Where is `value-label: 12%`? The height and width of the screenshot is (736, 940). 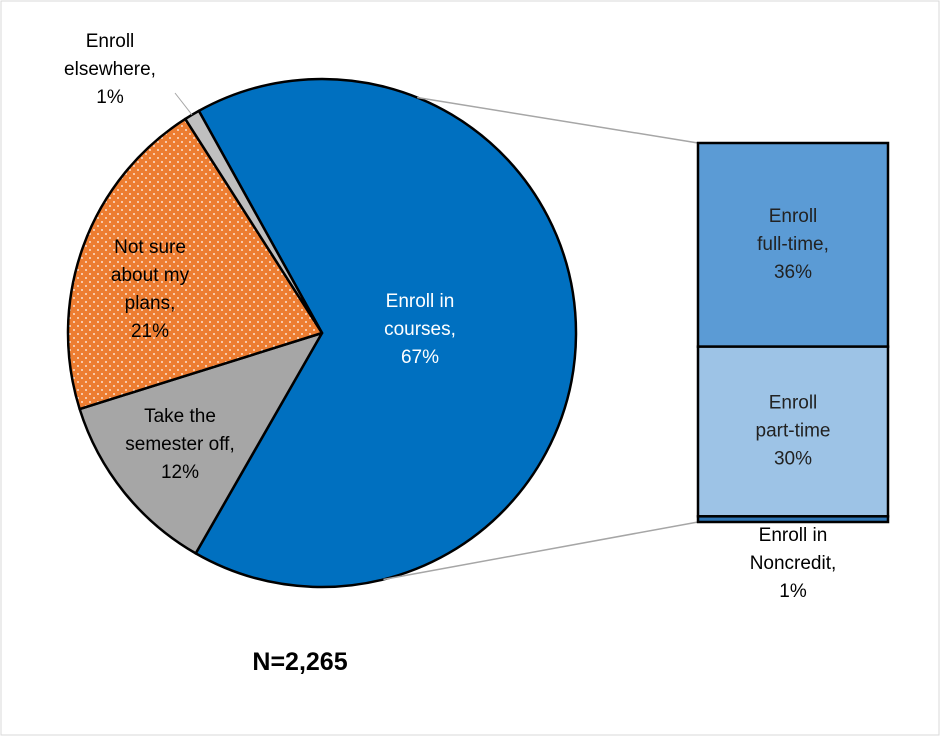 value-label: 12% is located at coordinates (180, 472).